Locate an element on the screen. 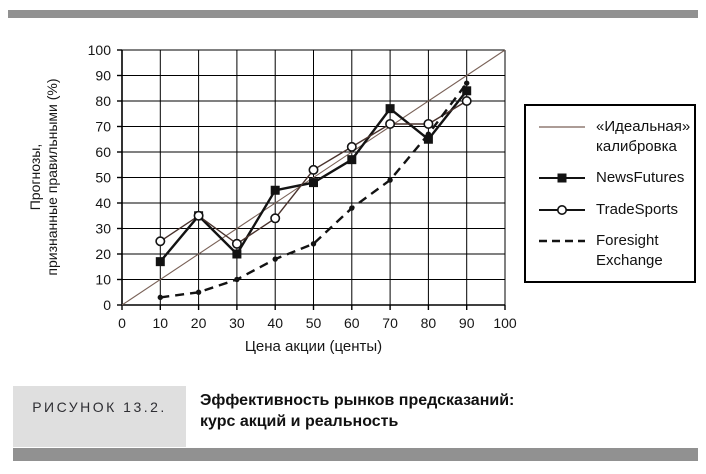  y-tick-label: 0 is located at coordinates (107, 305).